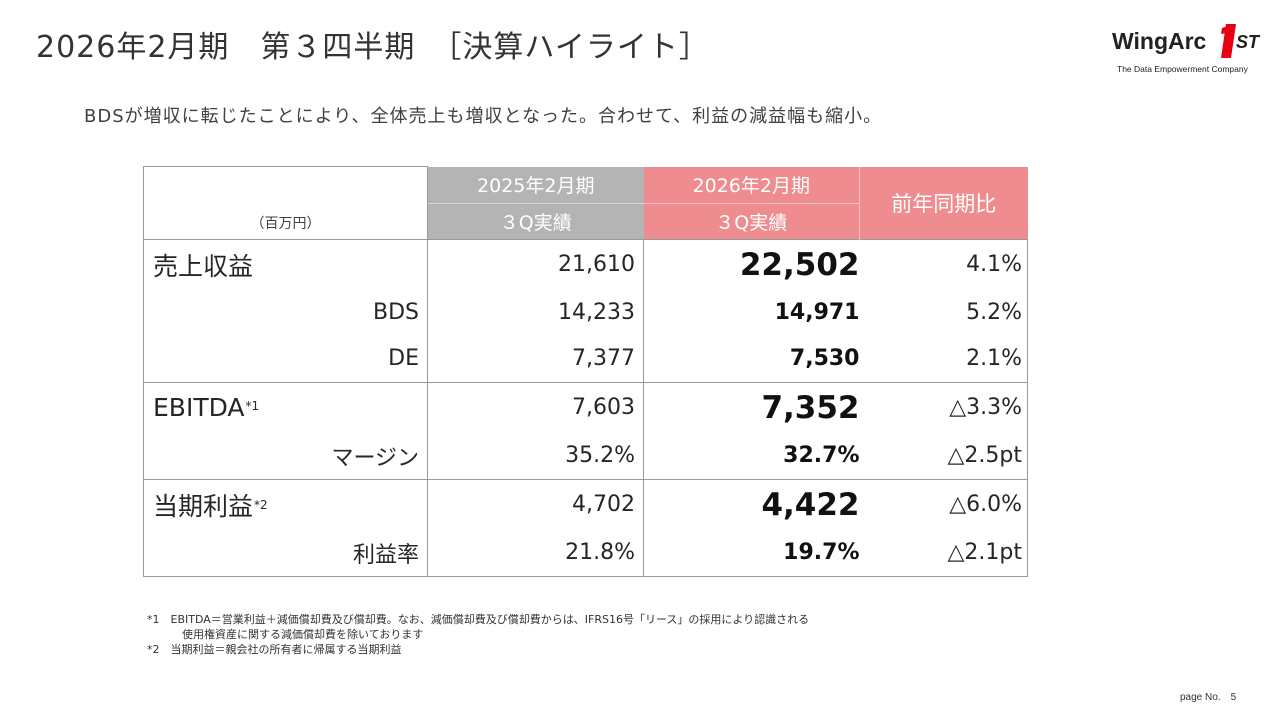 Image resolution: width=1280 pixels, height=720 pixels. Describe the element at coordinates (943, 264) in the screenshot. I see `yoy-value: 4.1%` at that location.